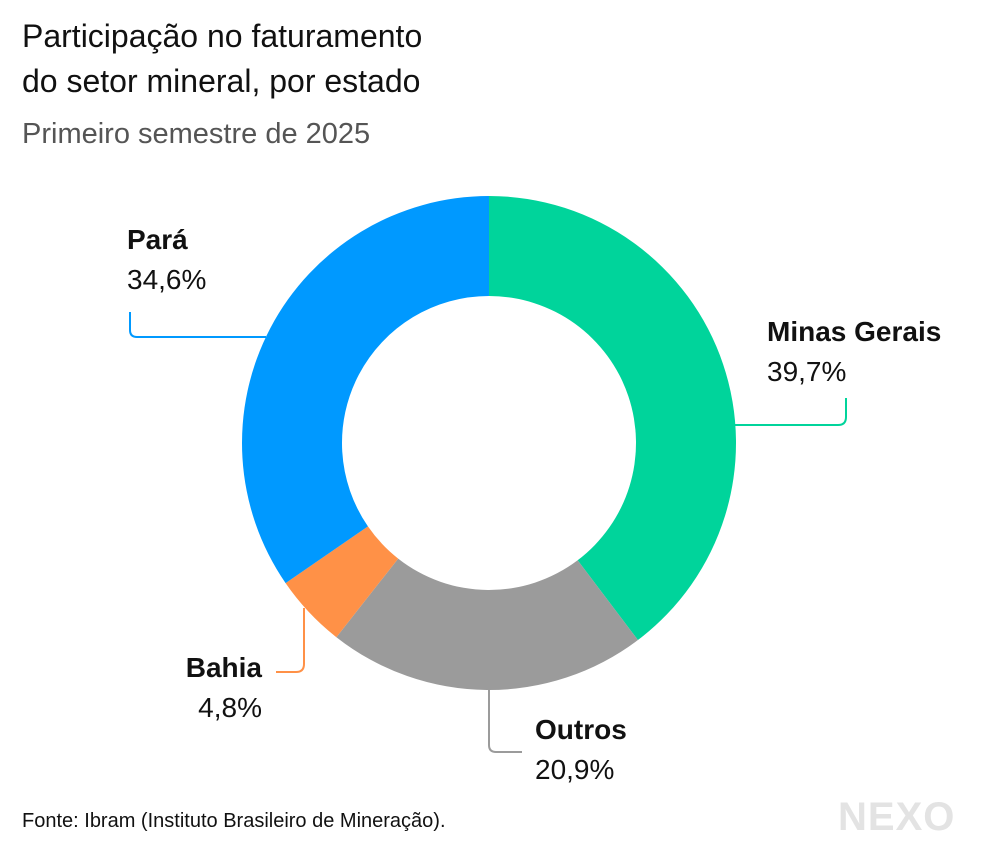  Describe the element at coordinates (791, 412) in the screenshot. I see `leader-minas-gerais` at that location.